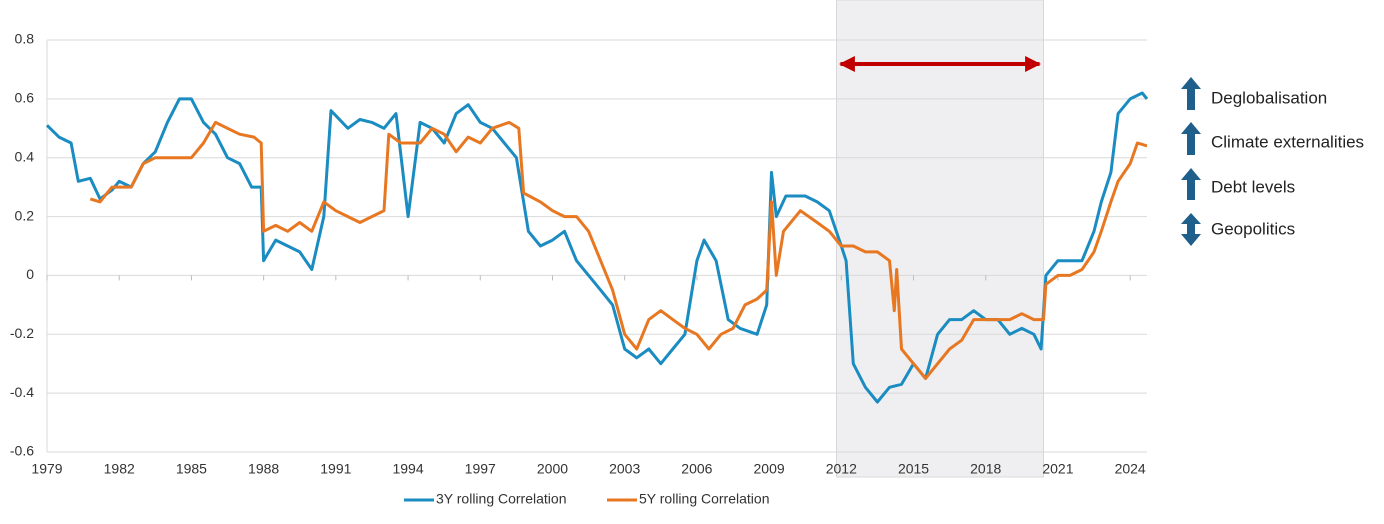 The height and width of the screenshot is (524, 1384). What do you see at coordinates (407, 469) in the screenshot?
I see `x-tick-label: 1994` at bounding box center [407, 469].